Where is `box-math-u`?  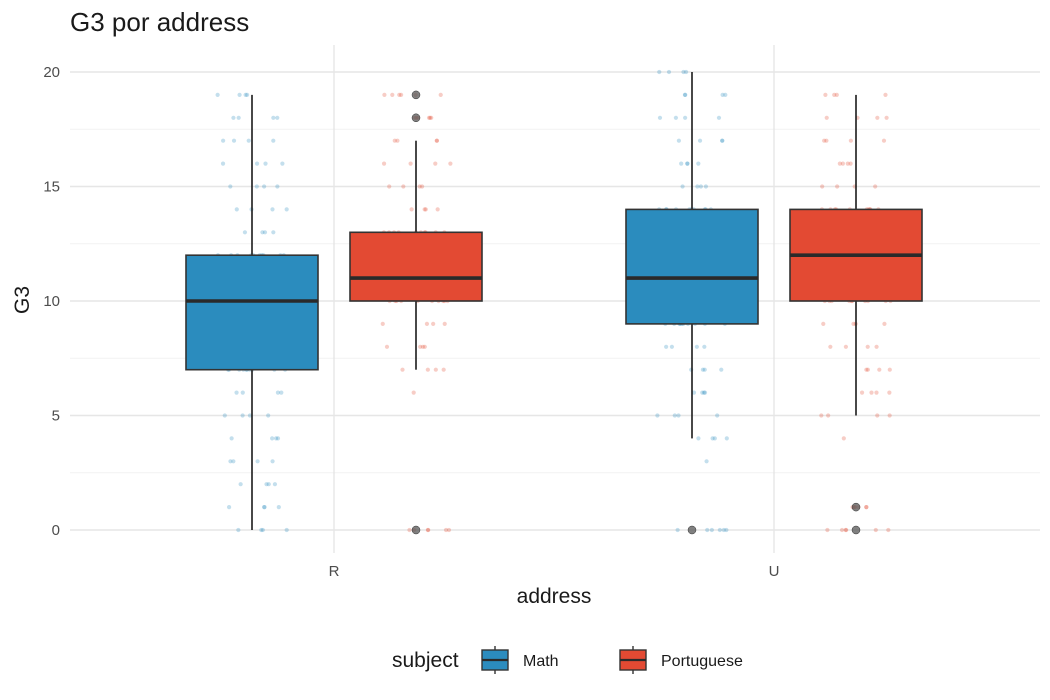
box-math-u is located at coordinates (692, 266).